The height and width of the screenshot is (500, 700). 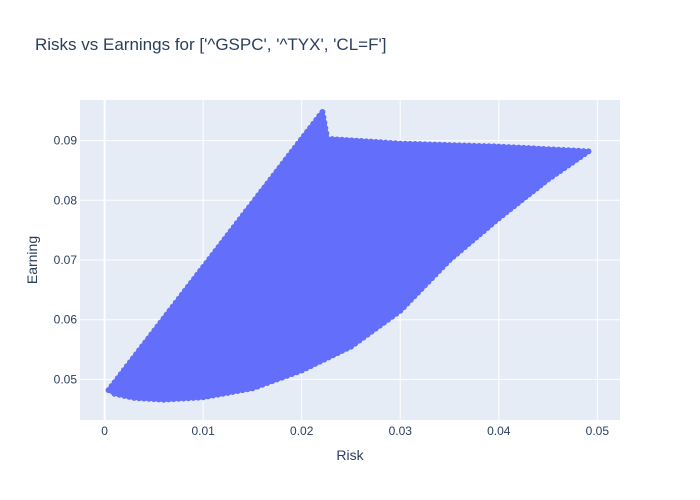 I want to click on x-axis-ticks: 0 0.01 0.02 0.03 0.04 0.05, so click(x=355, y=431).